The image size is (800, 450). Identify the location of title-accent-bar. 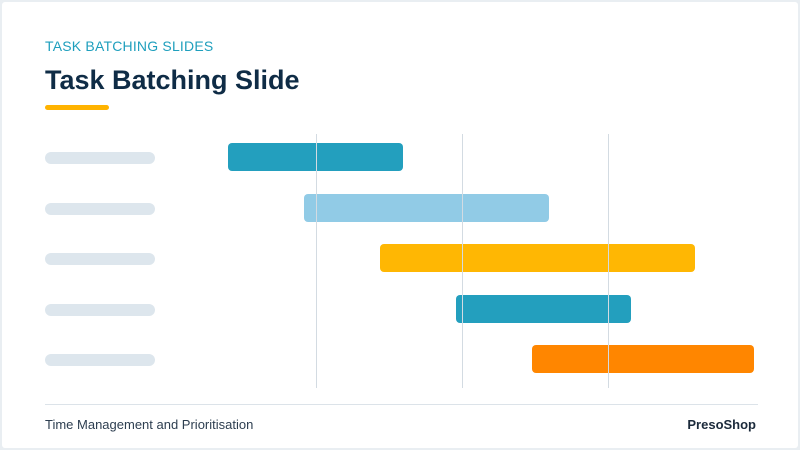
(77, 107).